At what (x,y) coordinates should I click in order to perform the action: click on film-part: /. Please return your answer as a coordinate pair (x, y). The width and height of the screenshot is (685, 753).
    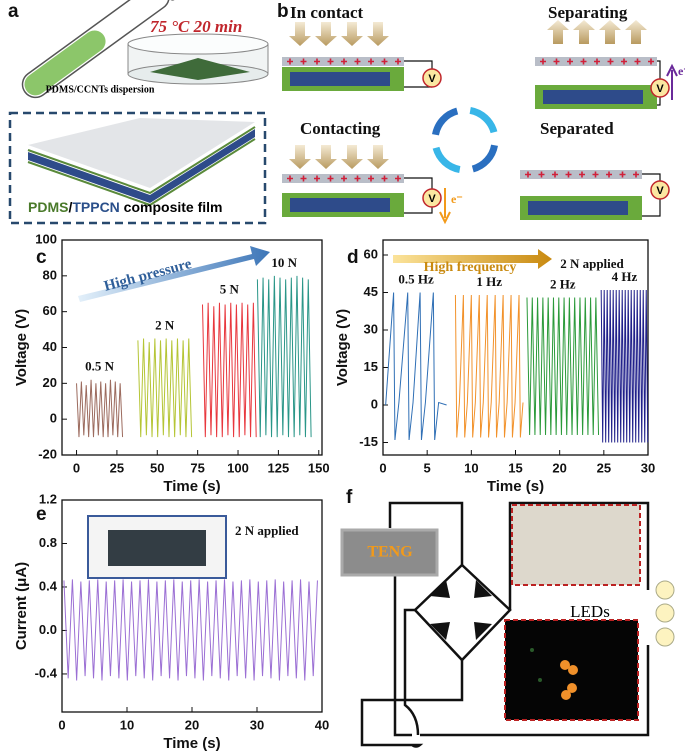
    Looking at the image, I should click on (70, 207).